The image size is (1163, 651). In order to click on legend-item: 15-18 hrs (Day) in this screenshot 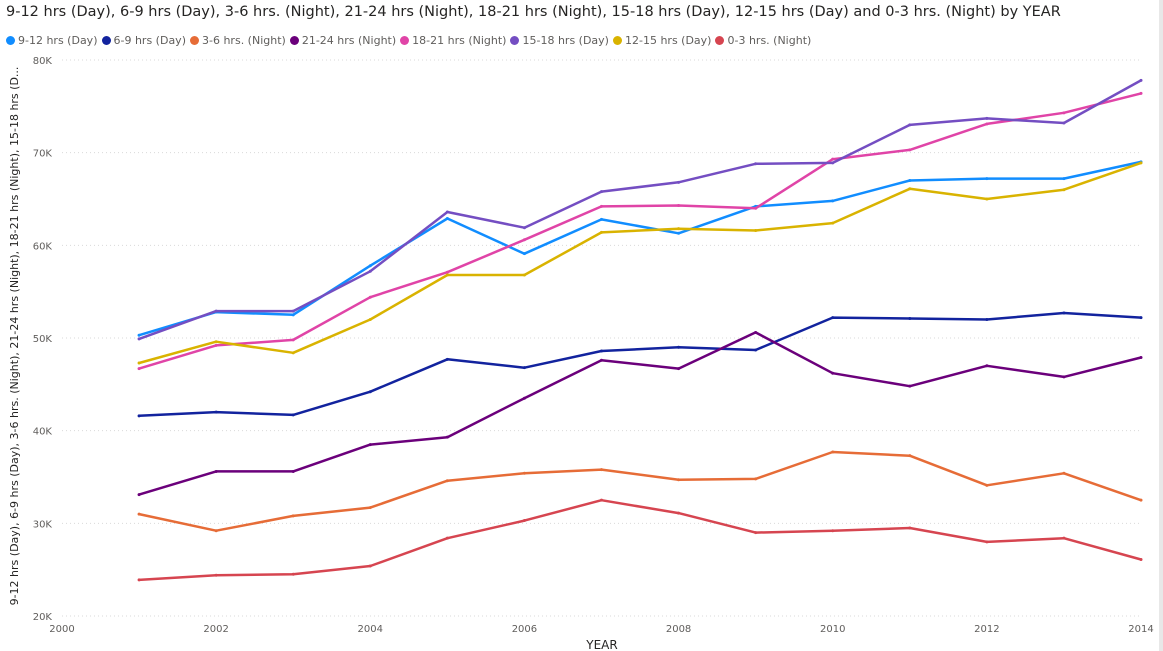, I will do `click(559, 40)`.